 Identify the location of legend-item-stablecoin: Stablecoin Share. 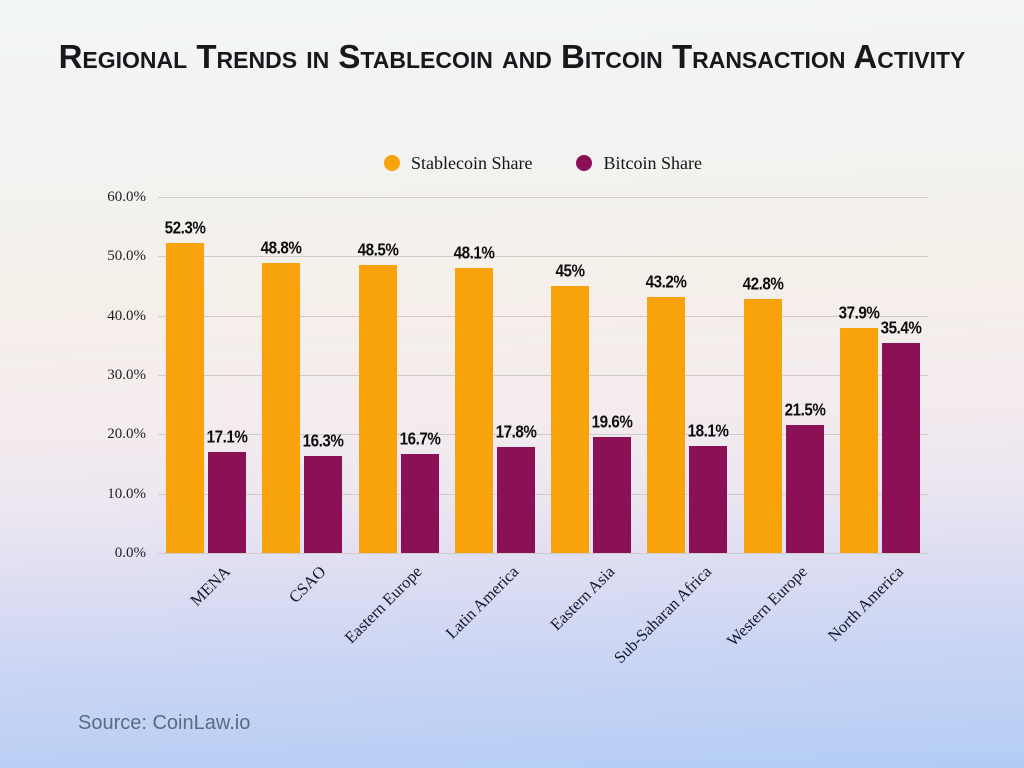
(458, 163).